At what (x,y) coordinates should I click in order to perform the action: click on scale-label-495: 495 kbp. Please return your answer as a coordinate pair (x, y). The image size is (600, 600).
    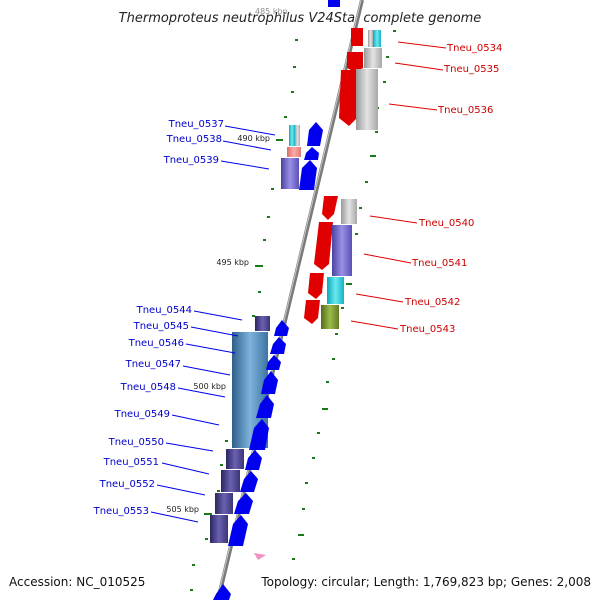
    Looking at the image, I should click on (232, 262).